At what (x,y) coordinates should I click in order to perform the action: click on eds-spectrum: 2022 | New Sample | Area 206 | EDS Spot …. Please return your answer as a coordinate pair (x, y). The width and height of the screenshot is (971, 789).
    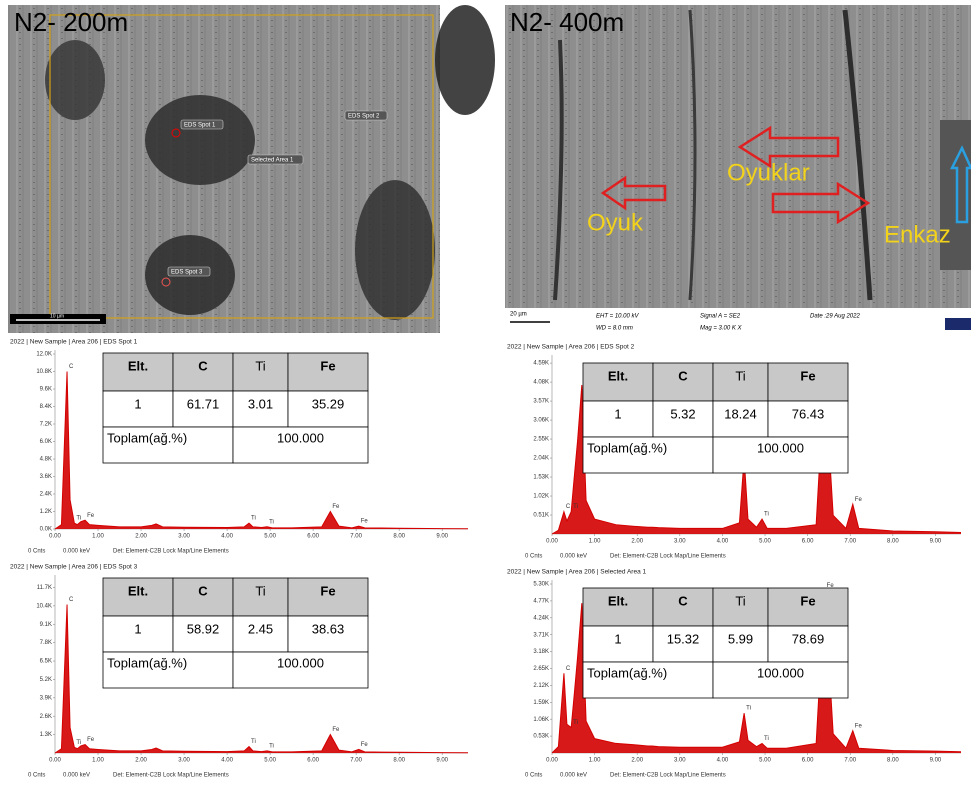
    Looking at the image, I should click on (734, 452).